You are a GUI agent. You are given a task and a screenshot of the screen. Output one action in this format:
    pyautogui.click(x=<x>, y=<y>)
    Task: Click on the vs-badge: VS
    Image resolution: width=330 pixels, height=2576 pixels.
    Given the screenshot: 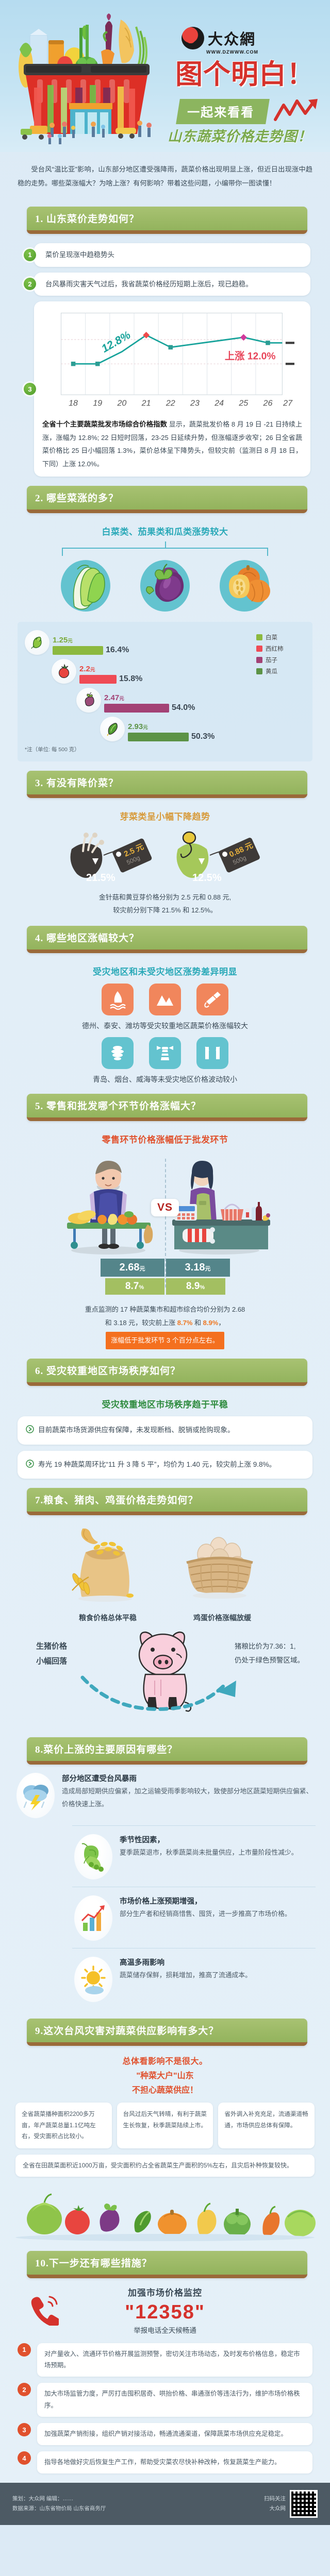 What is the action you would take?
    pyautogui.click(x=165, y=1208)
    